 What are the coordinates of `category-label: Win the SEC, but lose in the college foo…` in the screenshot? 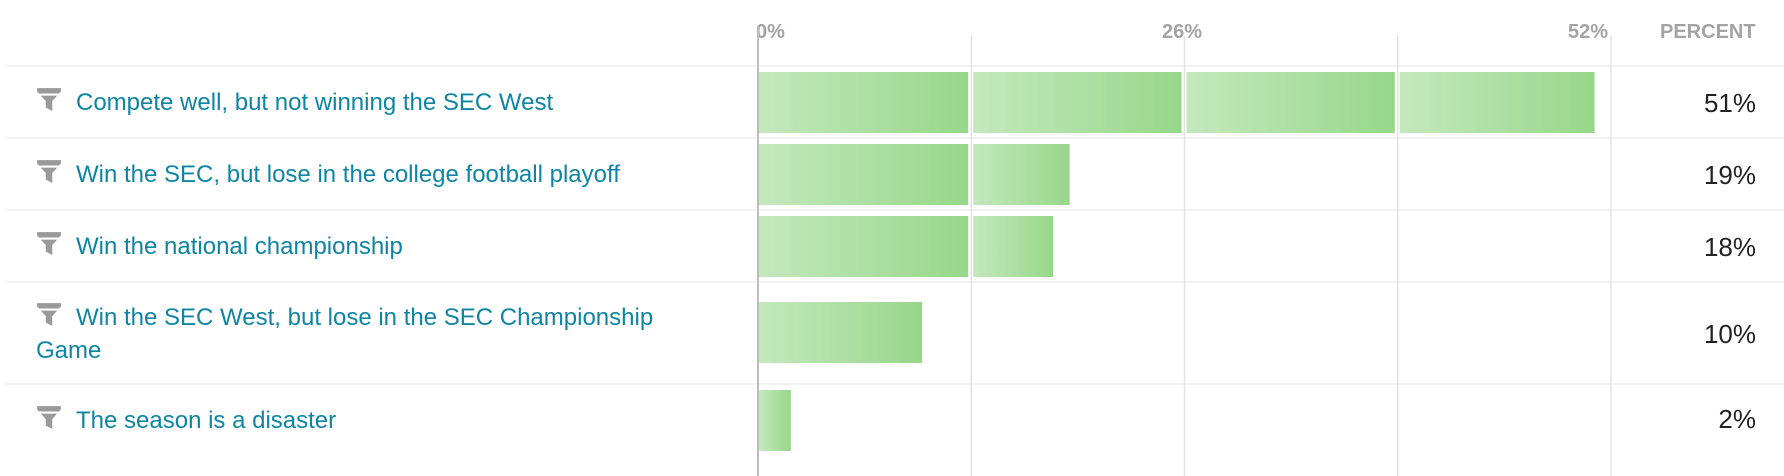 It's located at (366, 174).